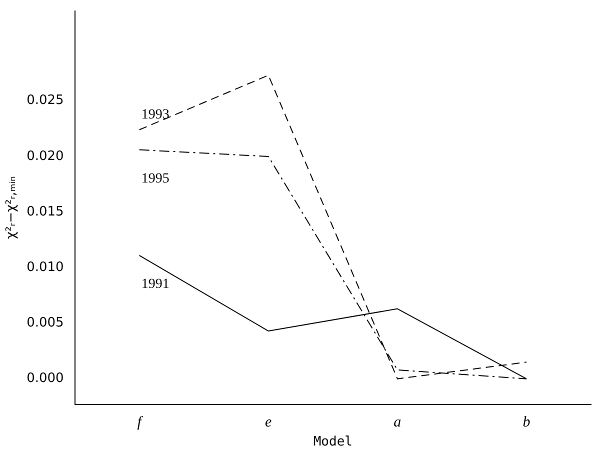 The height and width of the screenshot is (450, 607). I want to click on x-tick-label: f, so click(140, 422).